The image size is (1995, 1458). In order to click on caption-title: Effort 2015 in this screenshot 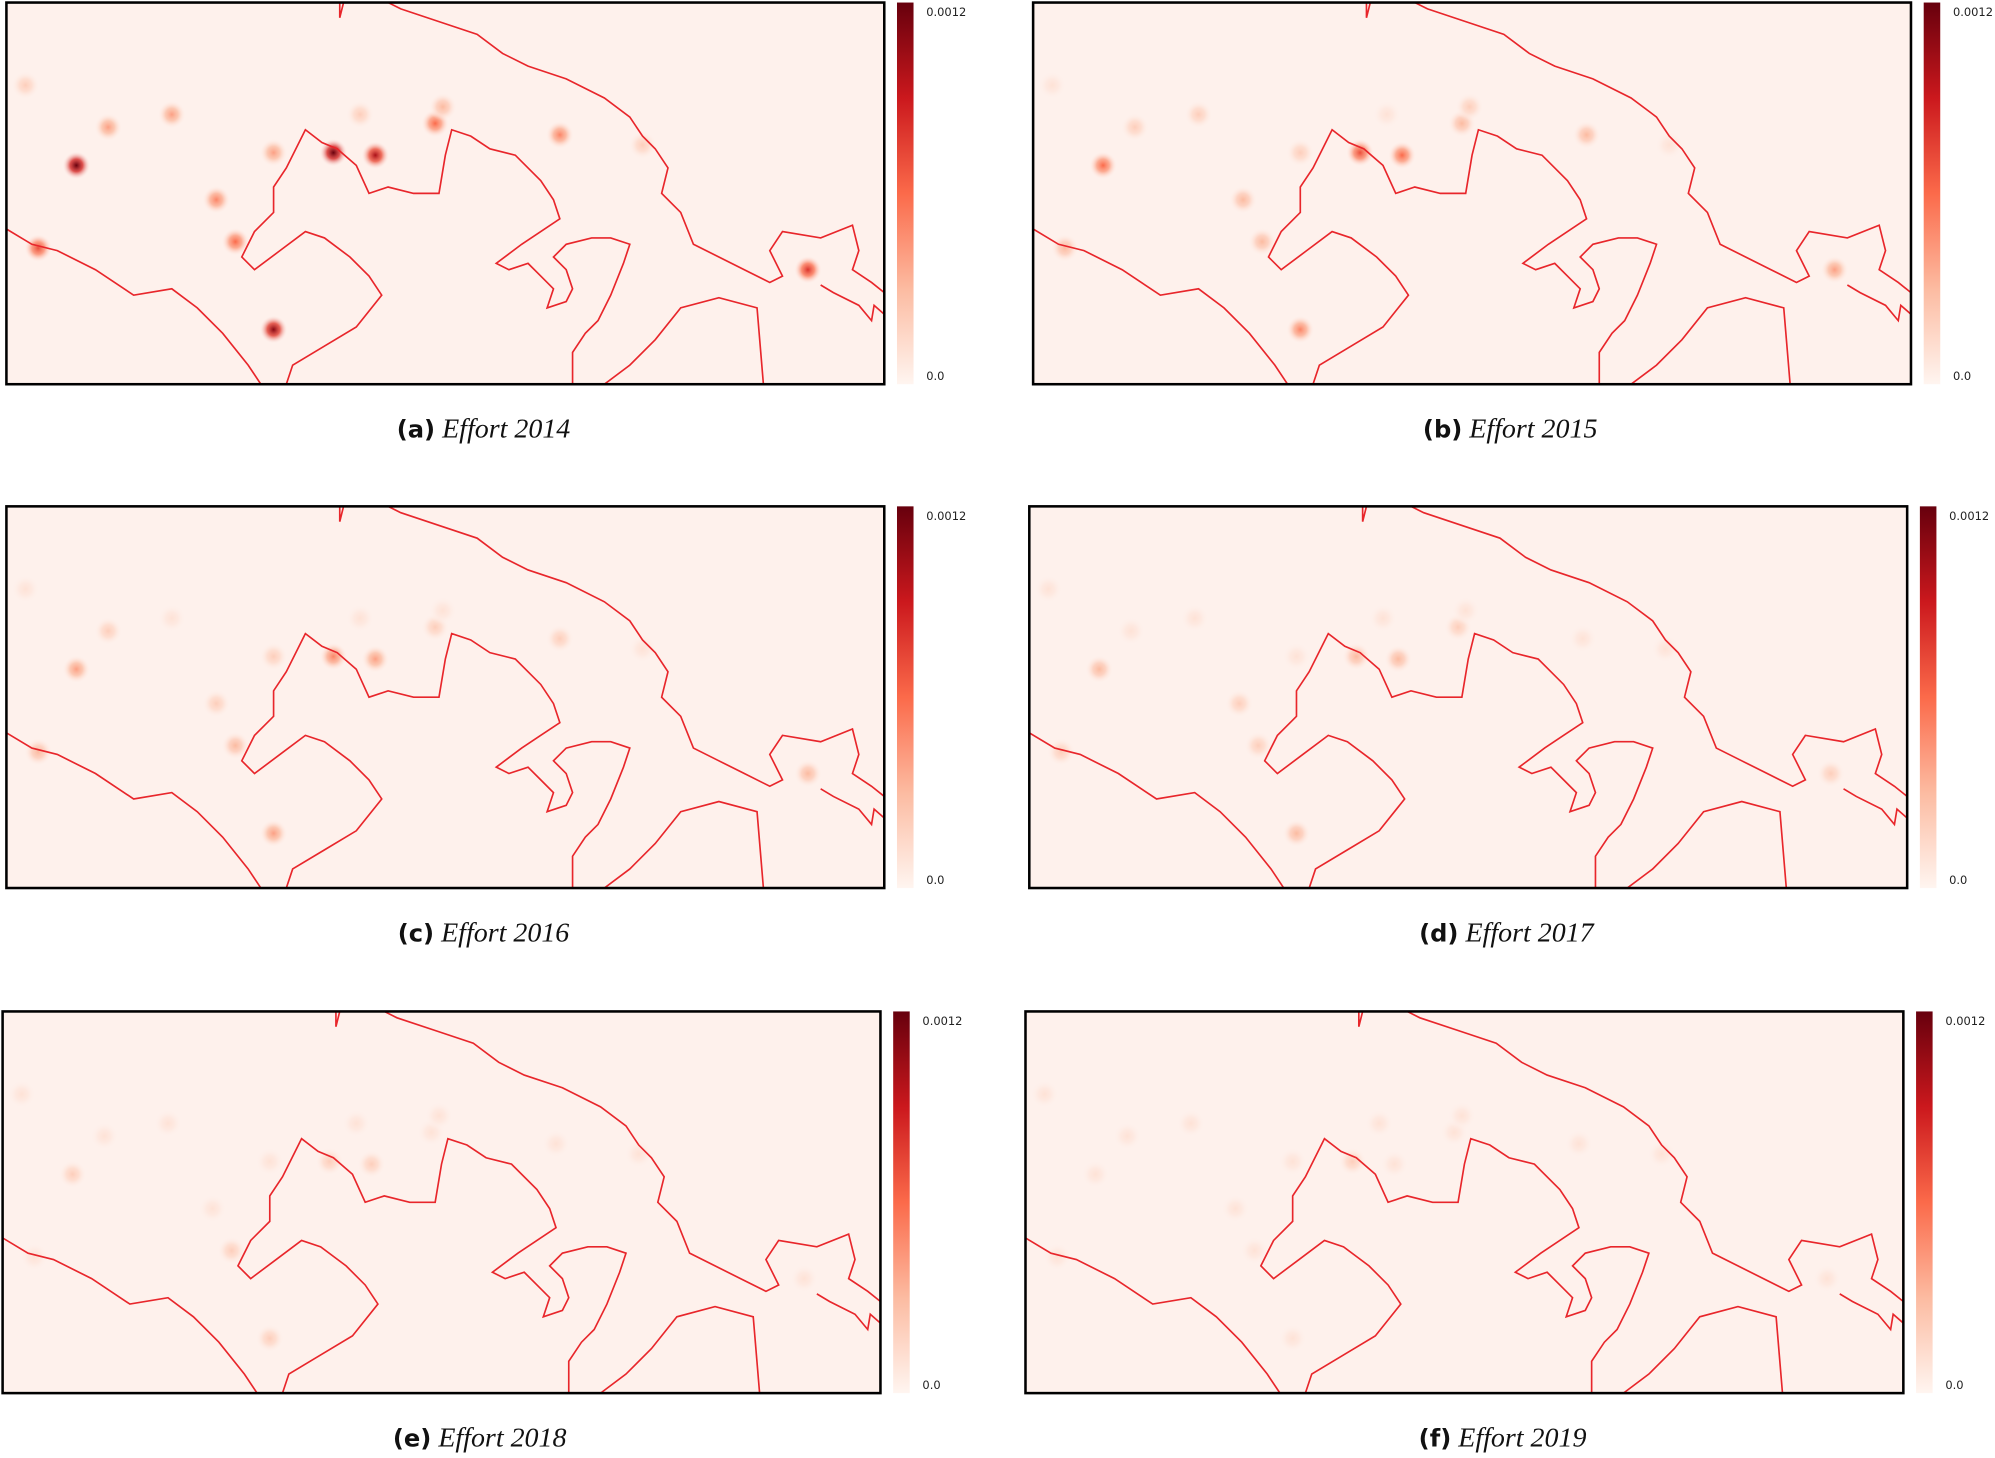, I will do `click(1532, 429)`.